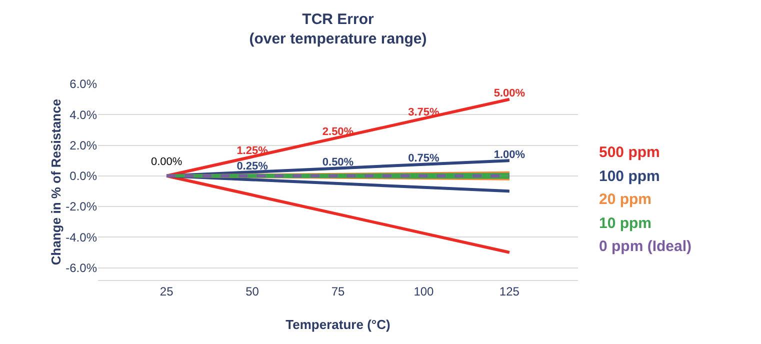  What do you see at coordinates (338, 29) in the screenshot?
I see `chart-title: TCR Error (over temperature range)` at bounding box center [338, 29].